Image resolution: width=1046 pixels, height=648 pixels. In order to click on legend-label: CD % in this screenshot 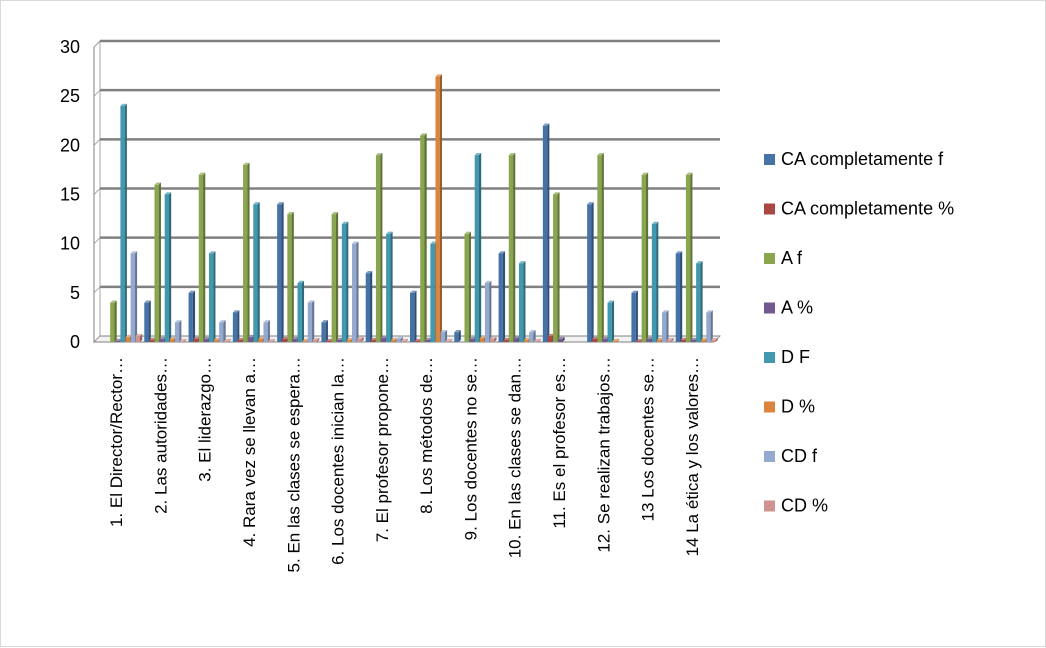, I will do `click(804, 506)`.